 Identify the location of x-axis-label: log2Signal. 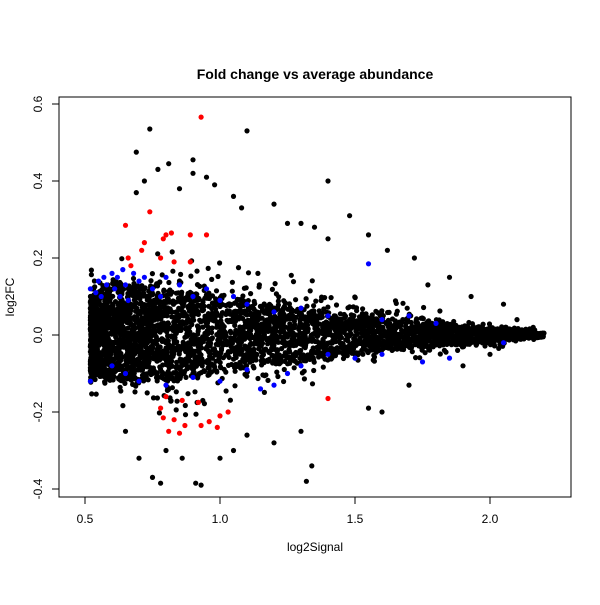
(315, 547).